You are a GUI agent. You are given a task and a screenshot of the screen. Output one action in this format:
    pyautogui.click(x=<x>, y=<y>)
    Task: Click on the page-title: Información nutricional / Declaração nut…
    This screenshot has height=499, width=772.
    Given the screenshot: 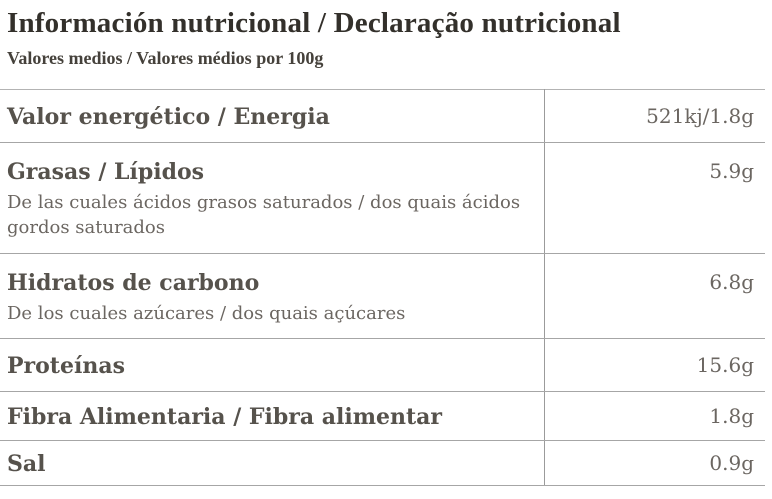 What is the action you would take?
    pyautogui.click(x=314, y=23)
    